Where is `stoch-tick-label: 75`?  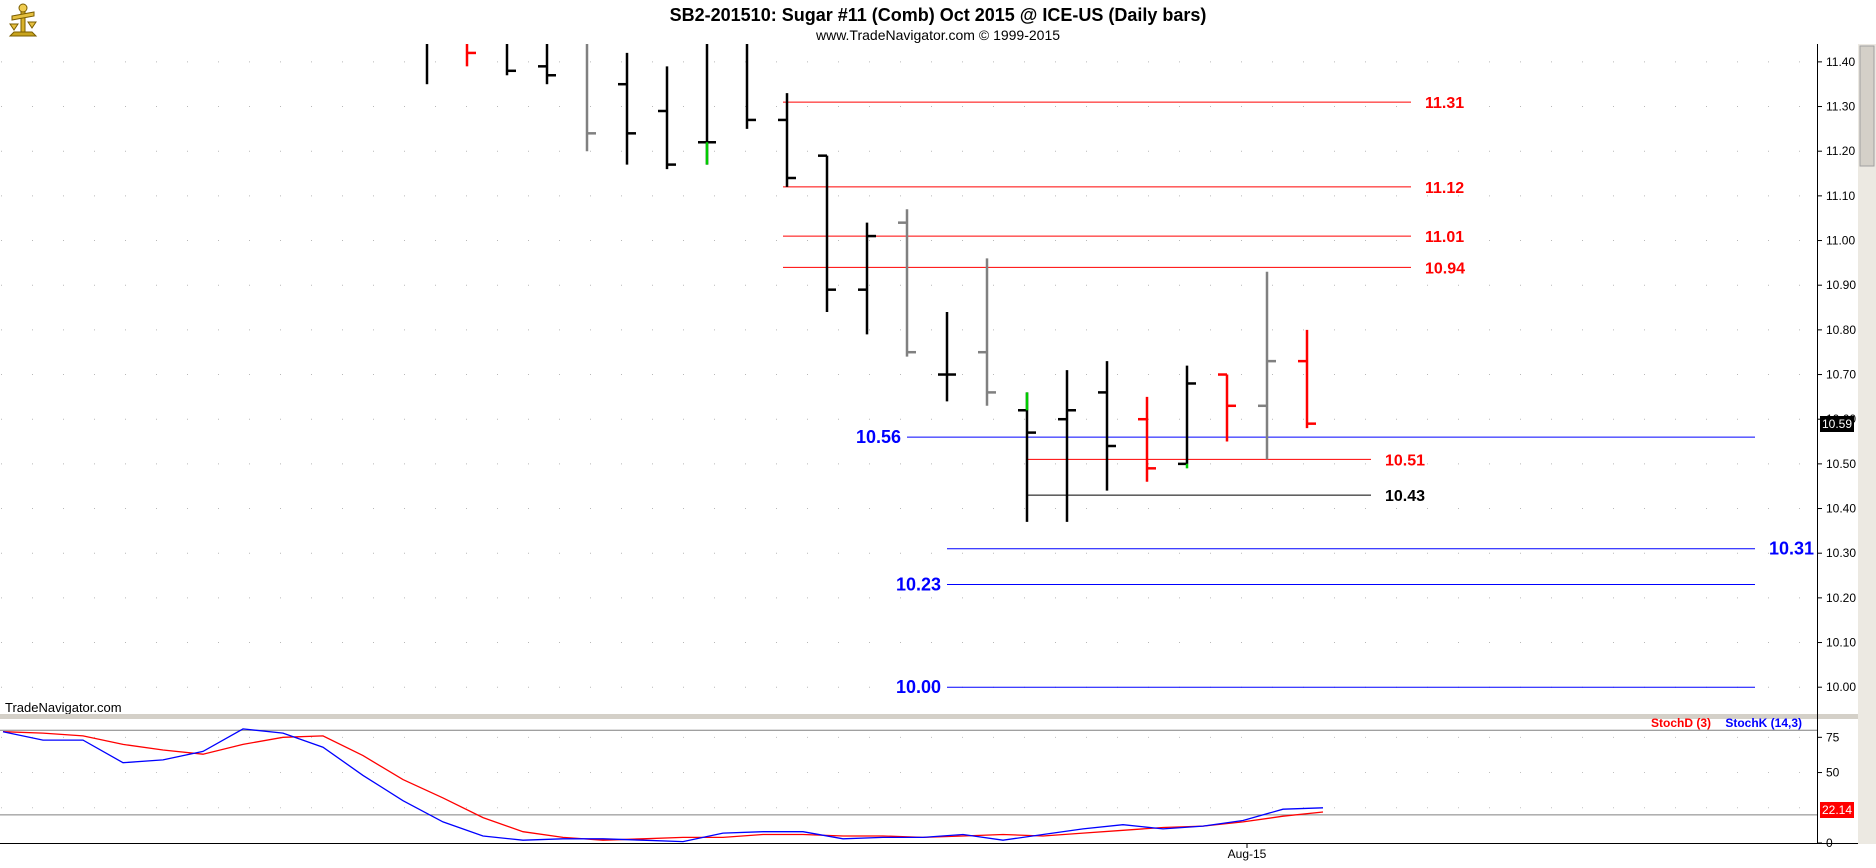
stoch-tick-label: 75 is located at coordinates (1833, 737).